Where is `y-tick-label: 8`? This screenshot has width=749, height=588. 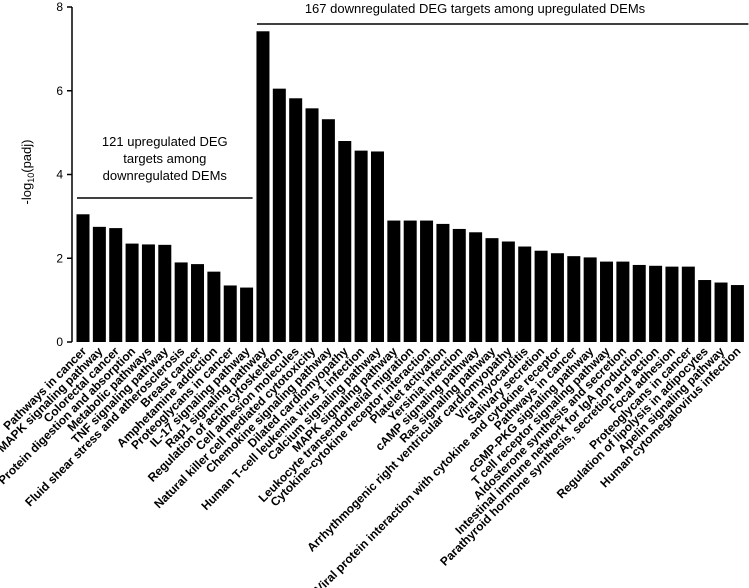 y-tick-label: 8 is located at coordinates (59, 7).